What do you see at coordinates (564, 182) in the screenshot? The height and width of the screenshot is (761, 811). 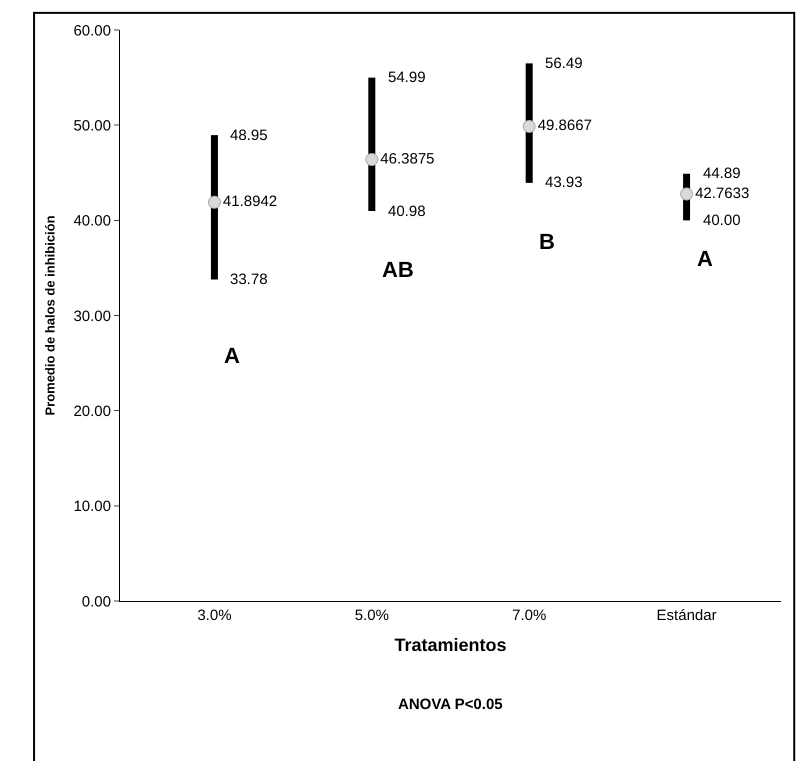 I see `annotation: 43.93` at bounding box center [564, 182].